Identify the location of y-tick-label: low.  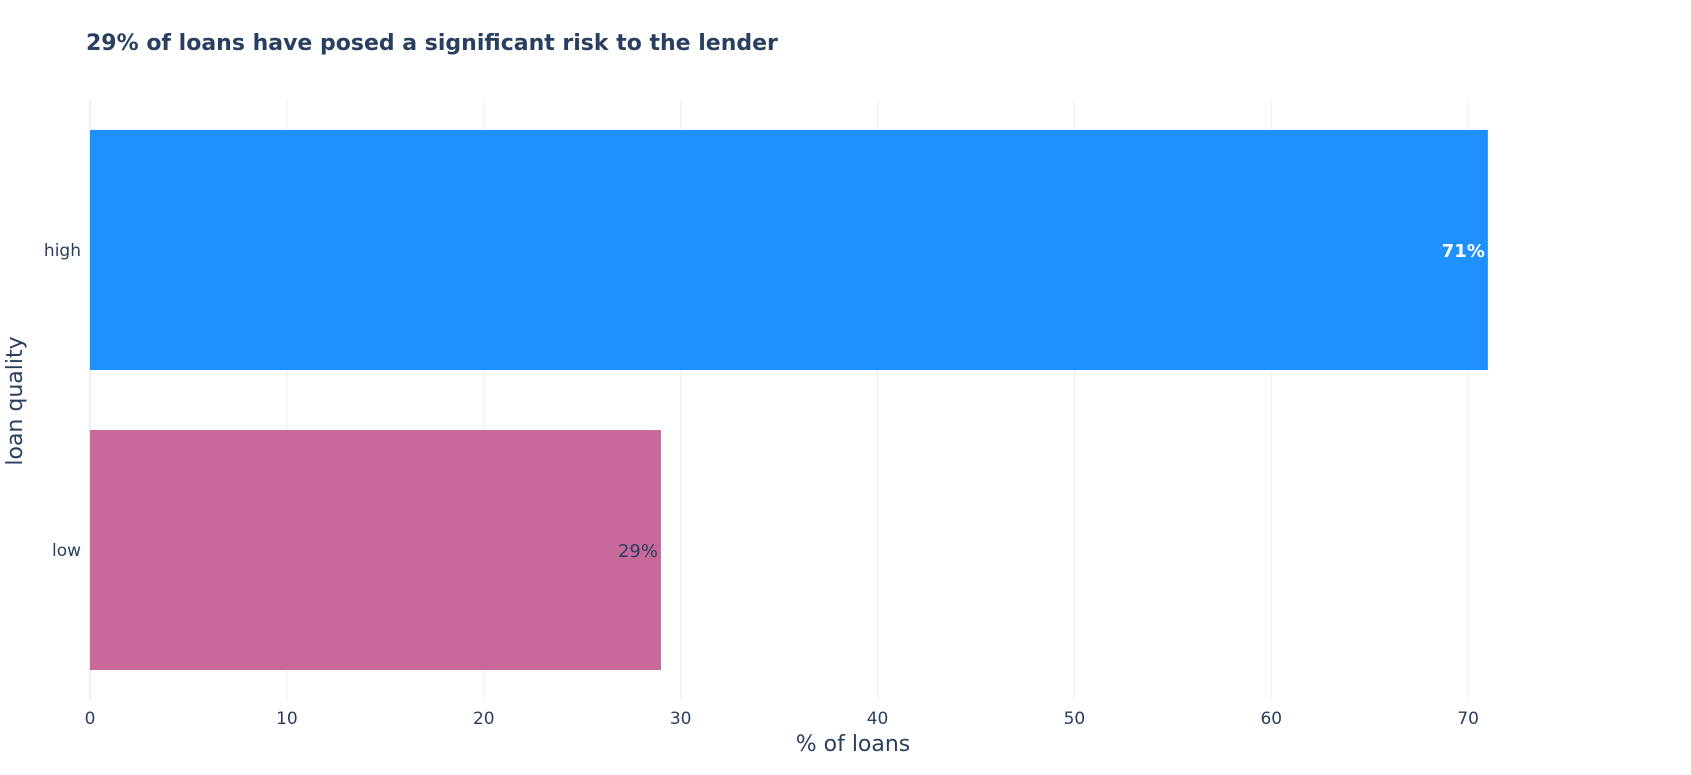
(66, 551).